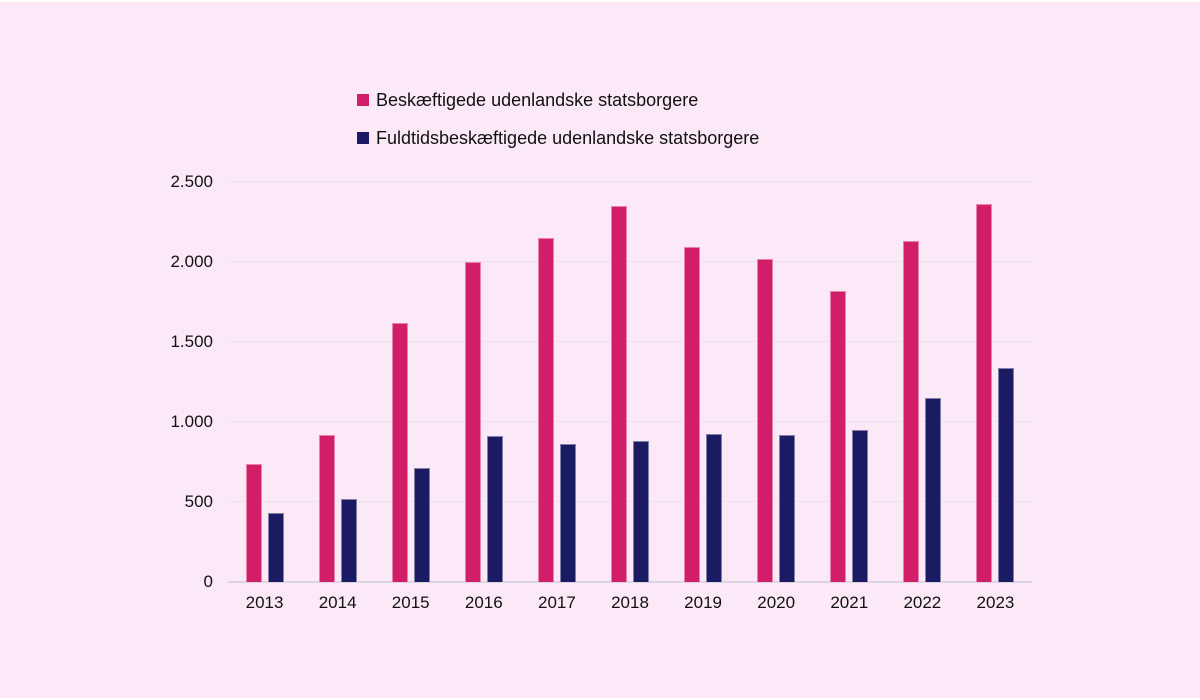 The width and height of the screenshot is (1200, 700). What do you see at coordinates (483, 602) in the screenshot?
I see `x-tick-label-2016: 2016` at bounding box center [483, 602].